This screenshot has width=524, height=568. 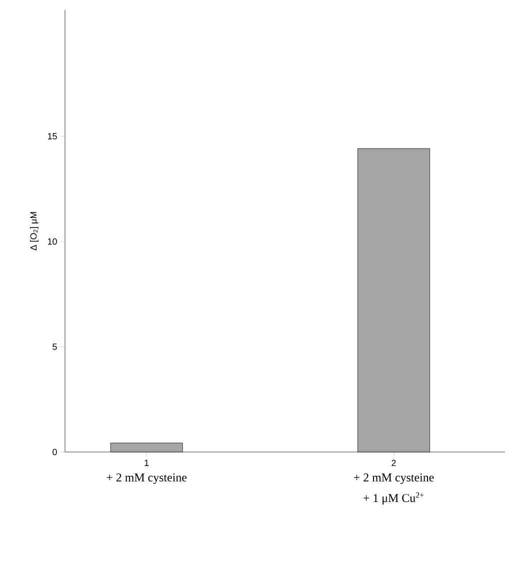 I want to click on text: + 1 μM Cu$^{2+}$, so click(x=394, y=498).